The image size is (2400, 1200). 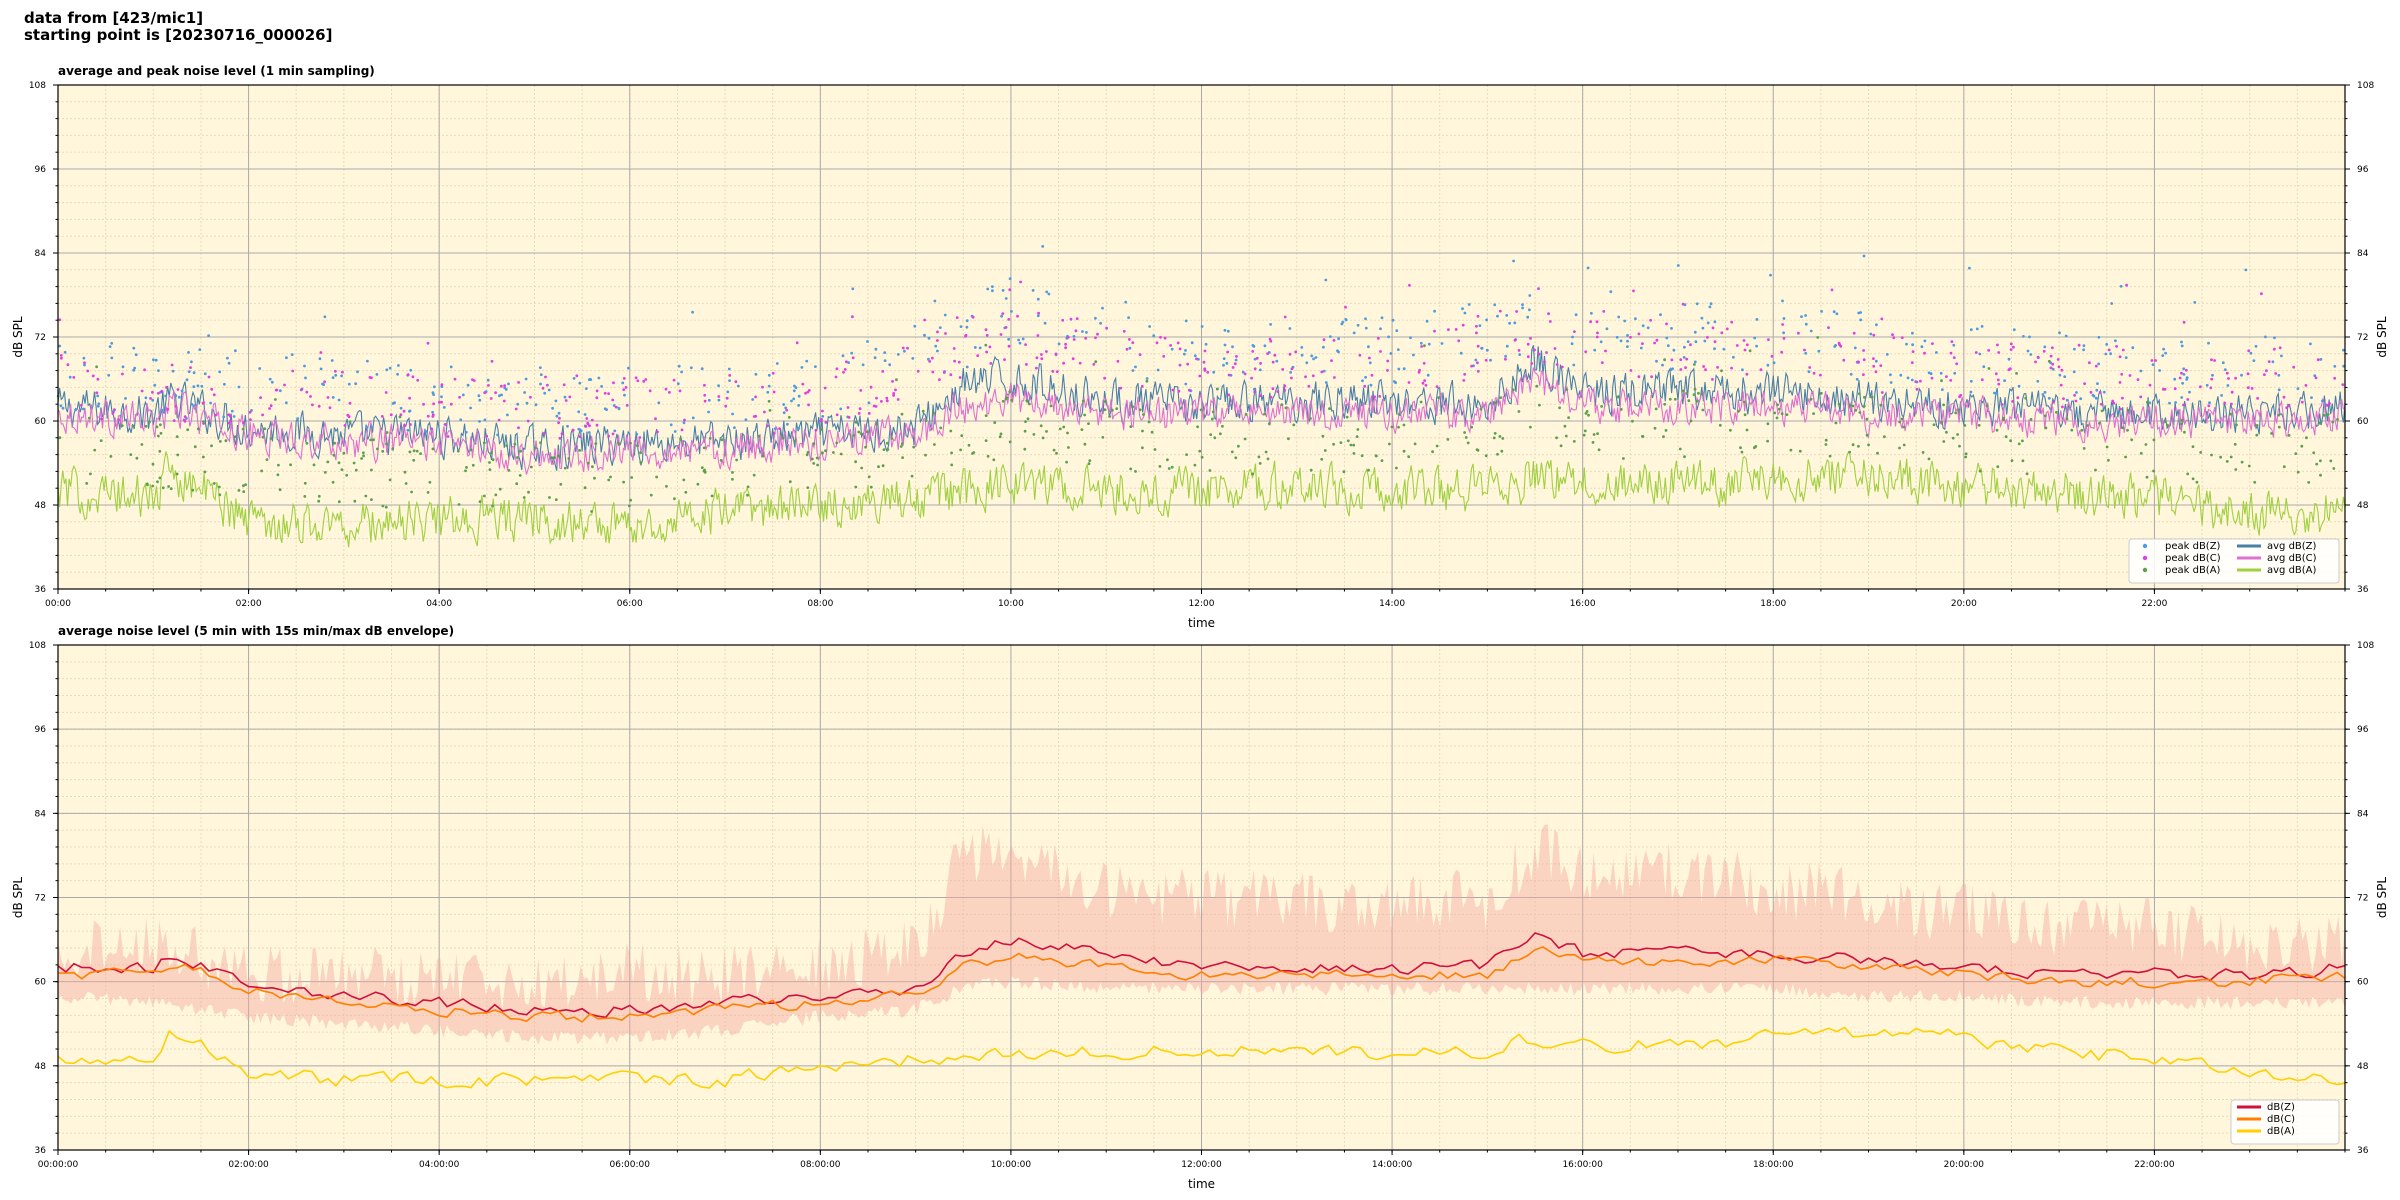 What do you see at coordinates (2281, 1119) in the screenshot?
I see `legend-label: dB(C)` at bounding box center [2281, 1119].